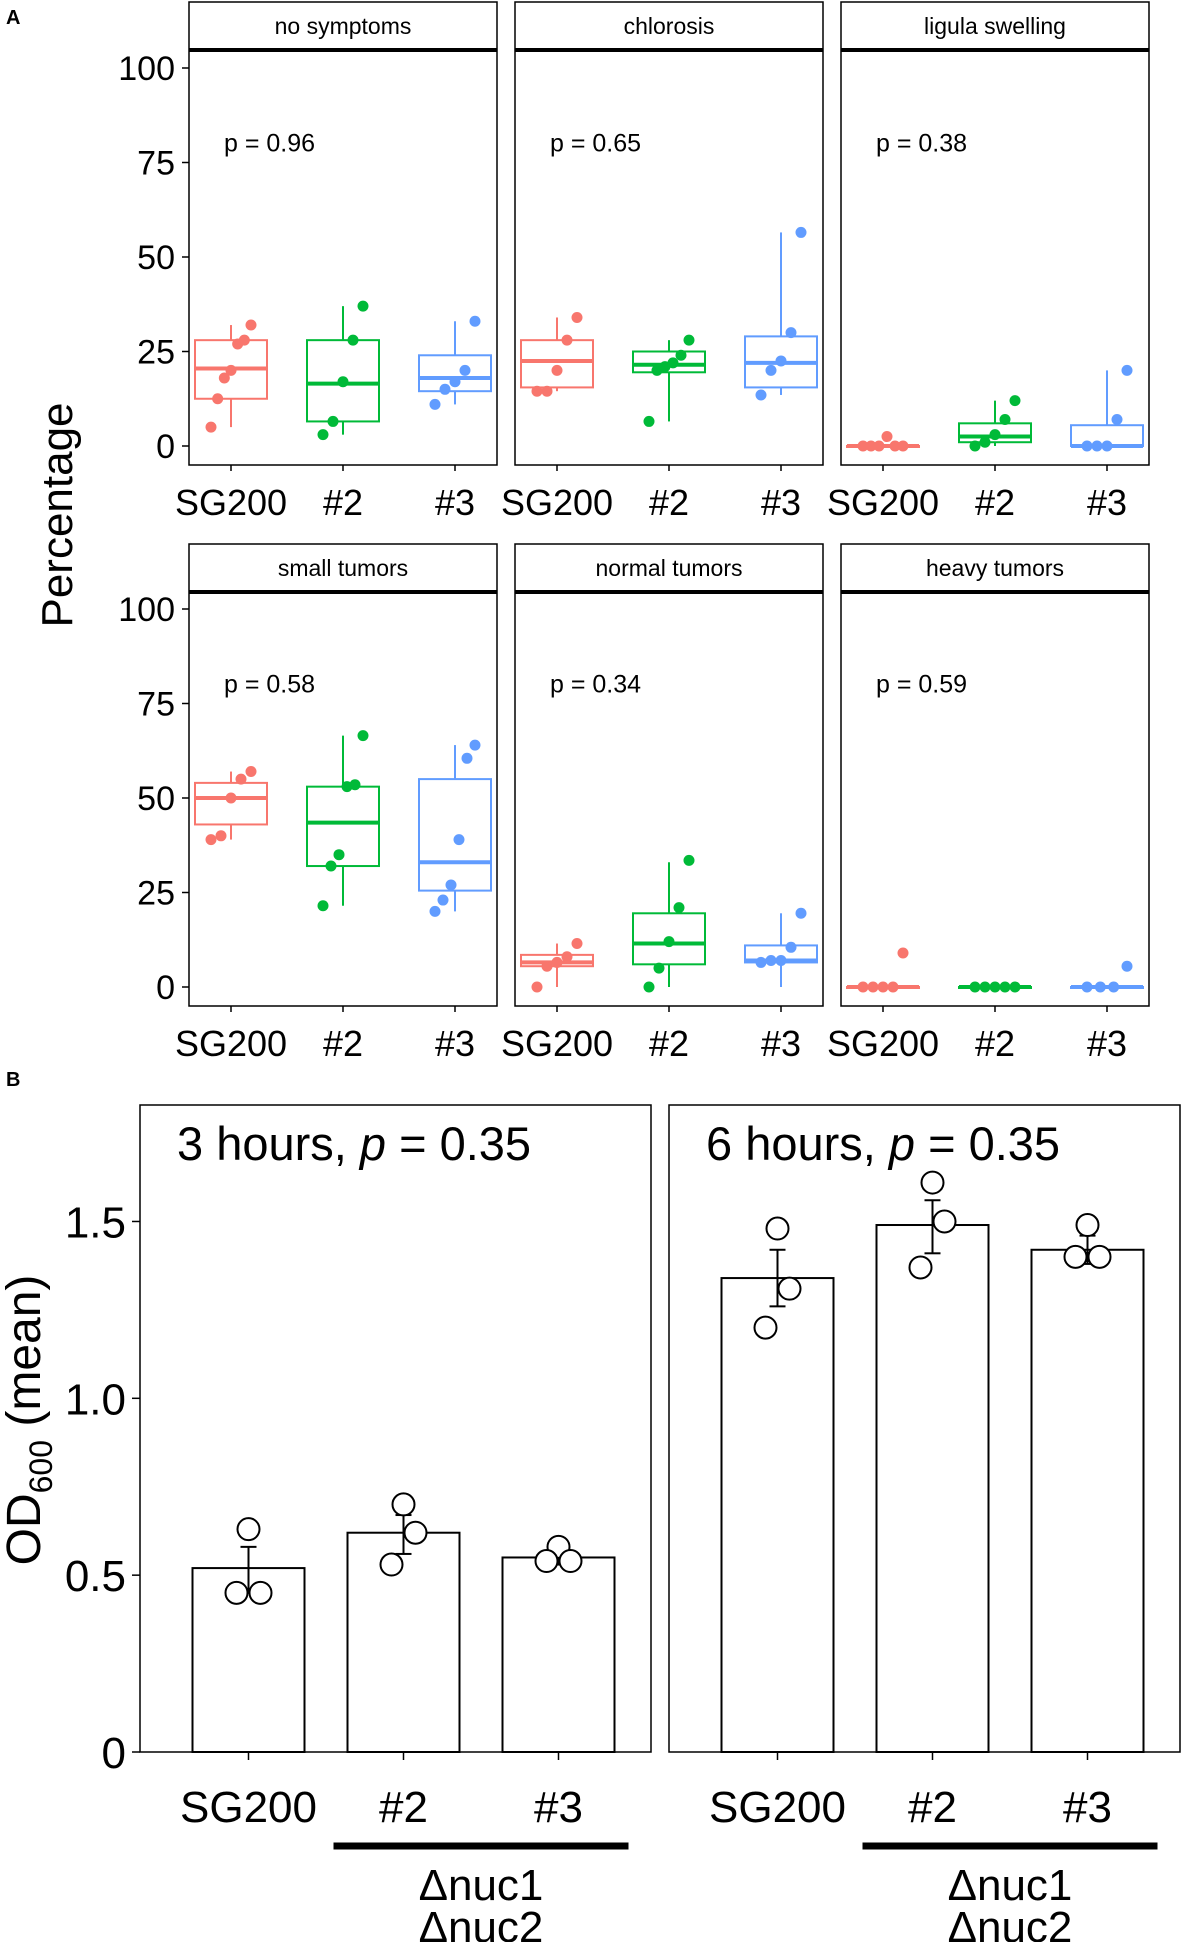 The image size is (1181, 1942). I want to click on panel-label-b: B, so click(13, 1080).